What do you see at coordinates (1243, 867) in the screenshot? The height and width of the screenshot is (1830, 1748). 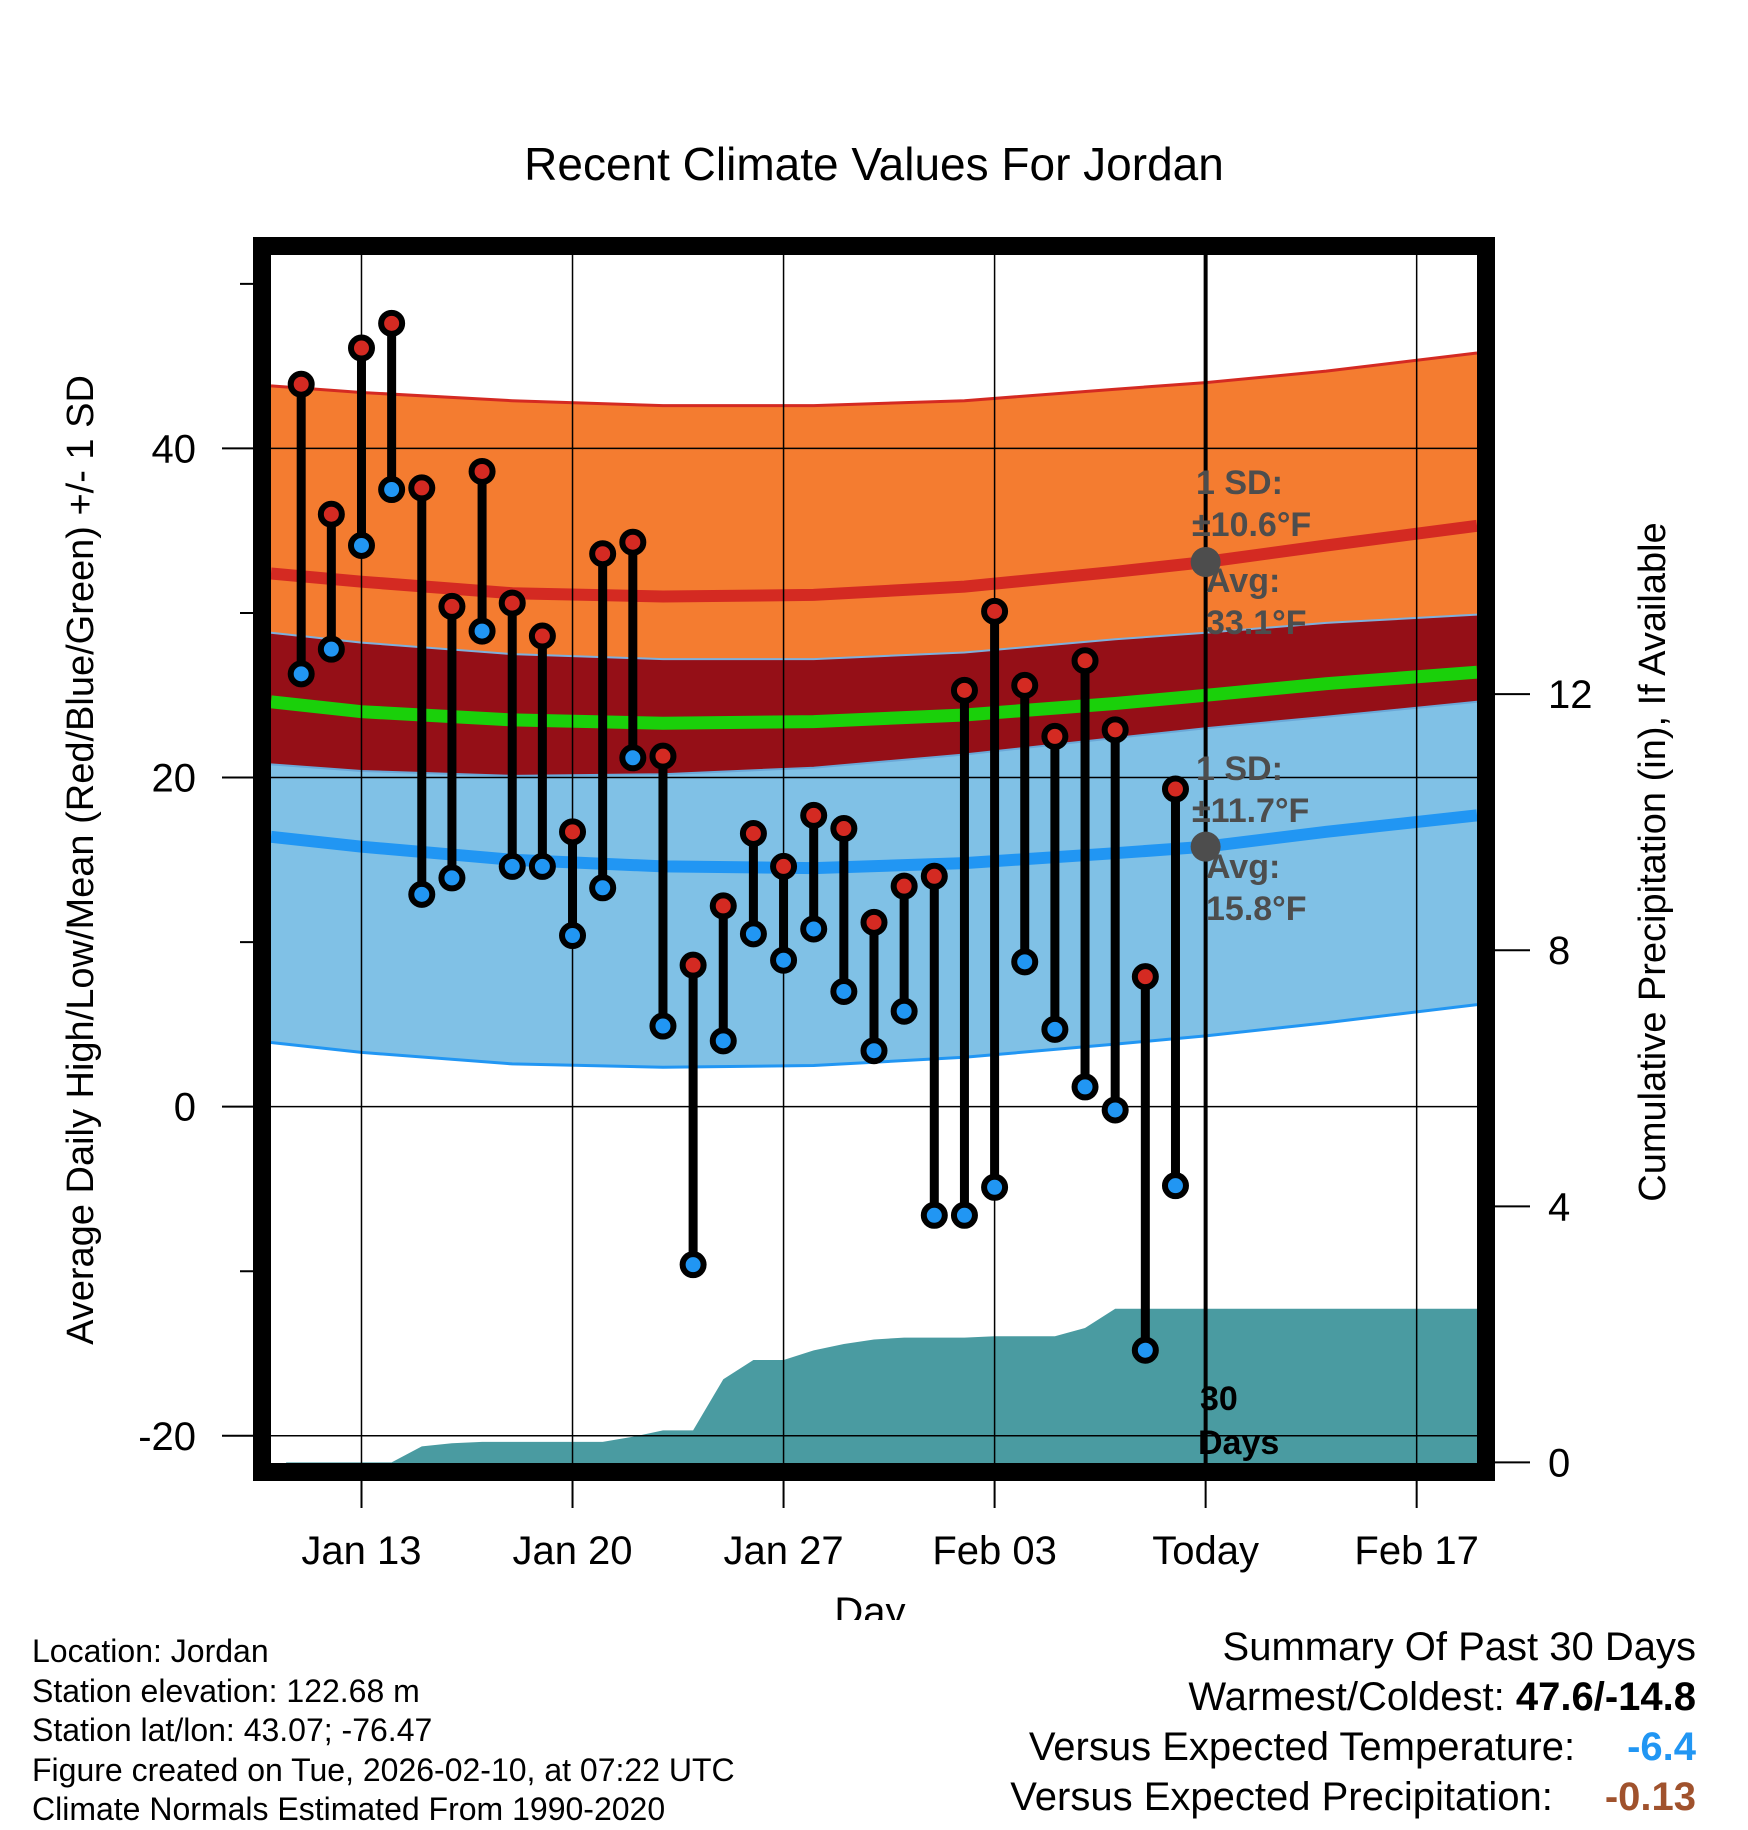 I see `low-avg-label: Avg:` at bounding box center [1243, 867].